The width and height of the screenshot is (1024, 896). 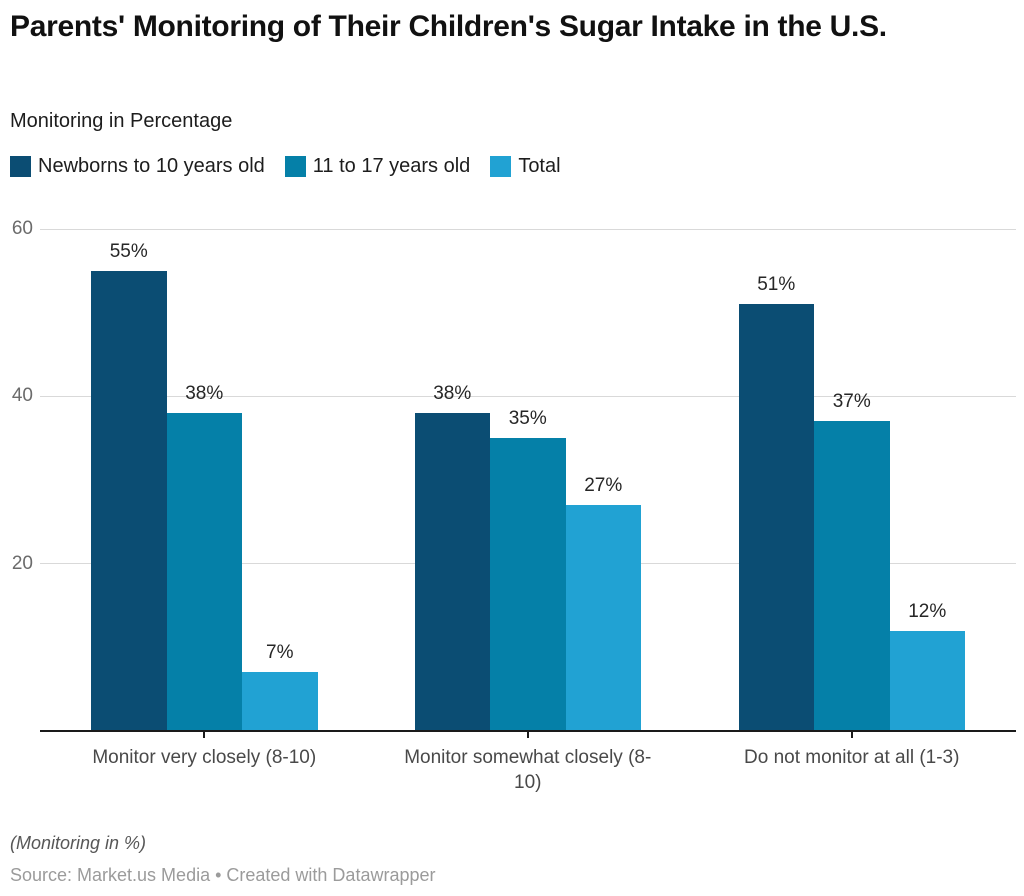 What do you see at coordinates (528, 731) in the screenshot?
I see `x-axis-baseline` at bounding box center [528, 731].